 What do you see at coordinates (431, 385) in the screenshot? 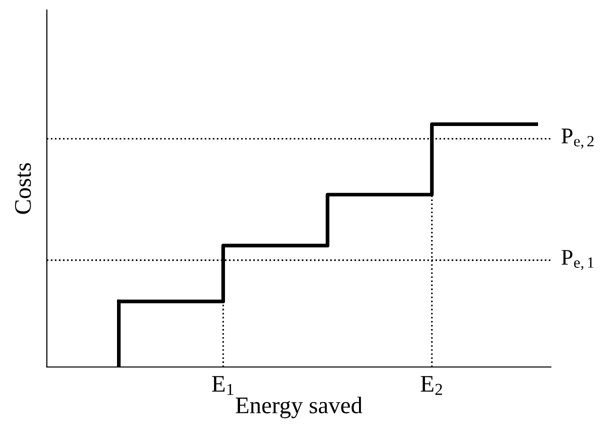
I see `x-tick-label: E$_{2}$` at bounding box center [431, 385].